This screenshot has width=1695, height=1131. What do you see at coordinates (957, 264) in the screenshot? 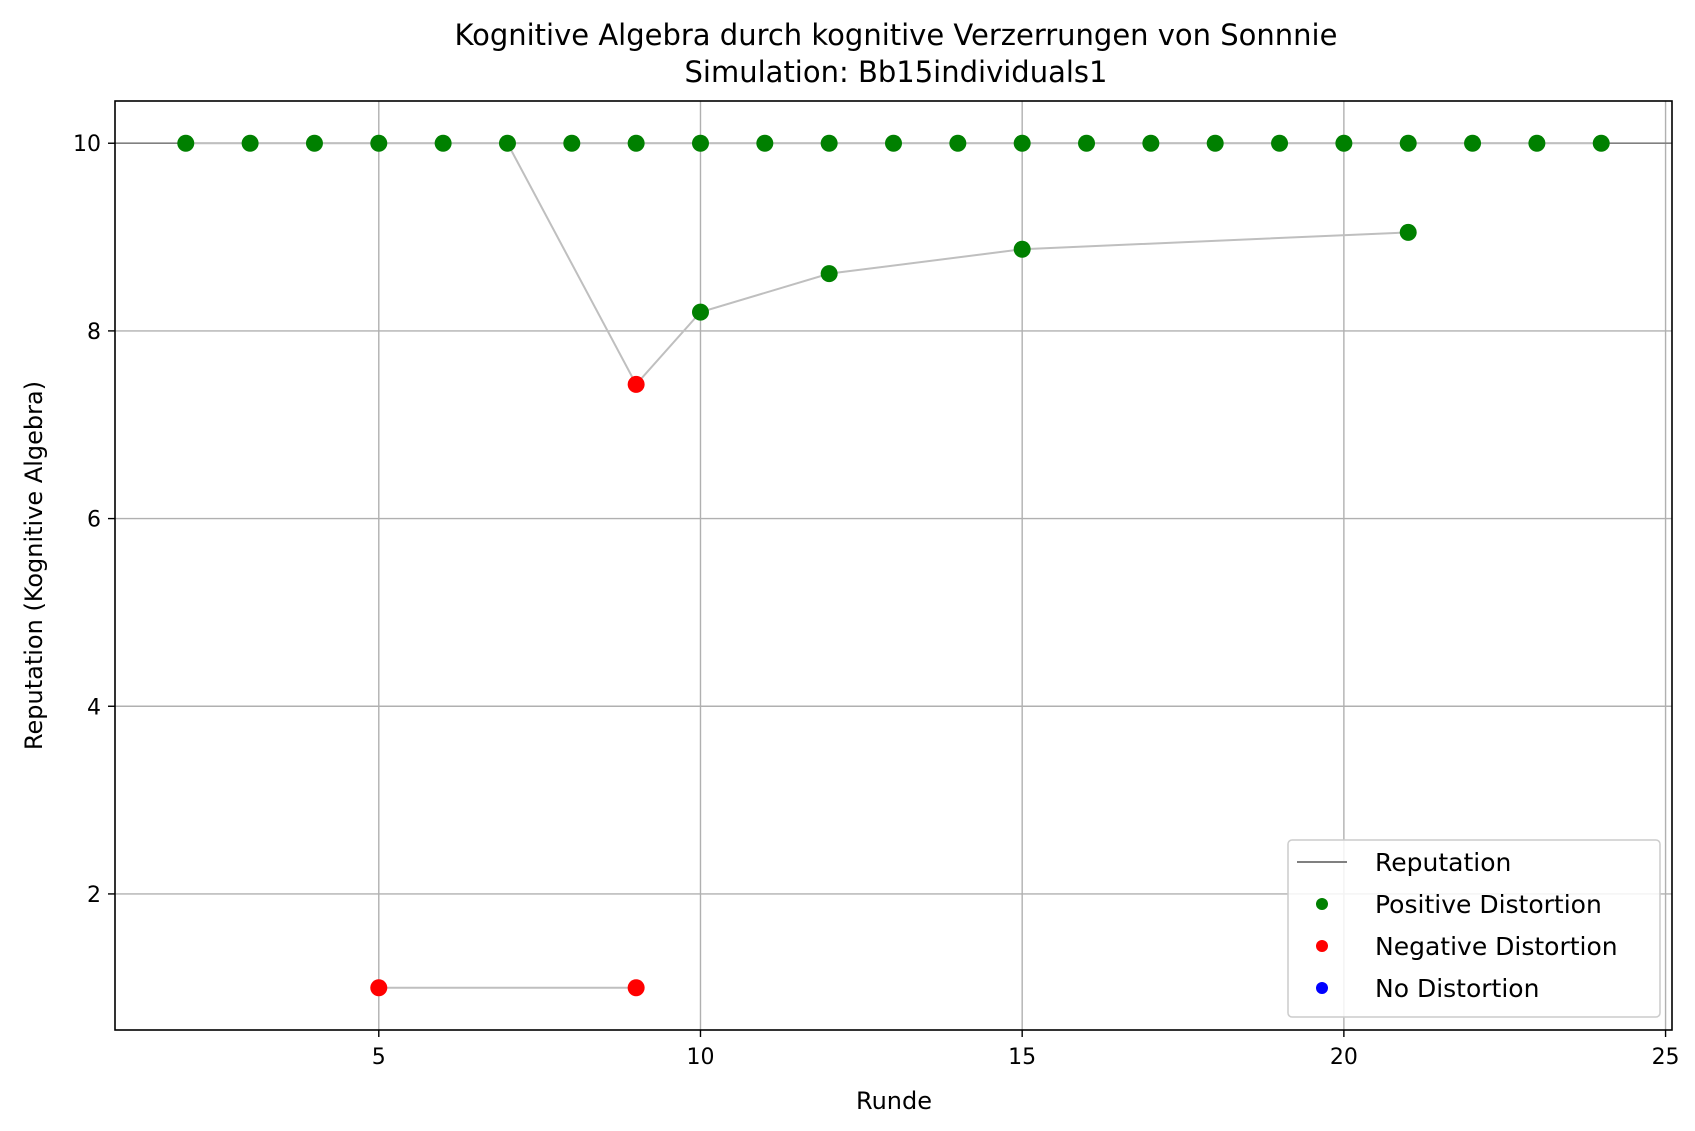
I see `connector-line` at bounding box center [957, 264].